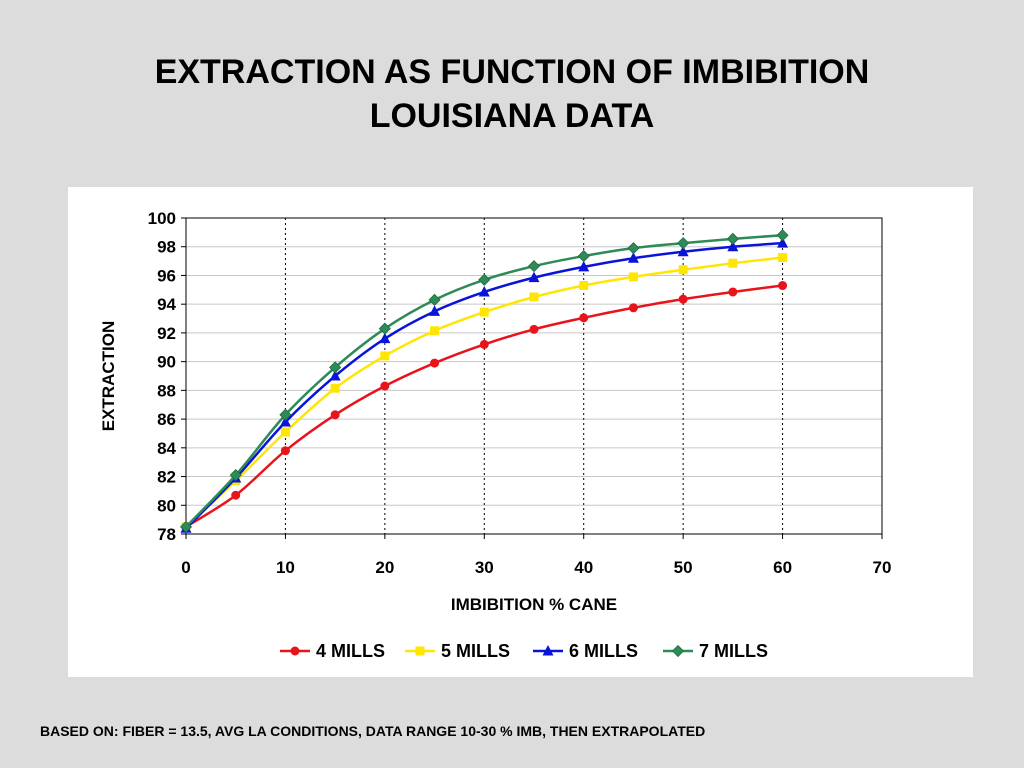 This screenshot has width=1024, height=768. I want to click on y-axis-title: EXTRACTION, so click(108, 376).